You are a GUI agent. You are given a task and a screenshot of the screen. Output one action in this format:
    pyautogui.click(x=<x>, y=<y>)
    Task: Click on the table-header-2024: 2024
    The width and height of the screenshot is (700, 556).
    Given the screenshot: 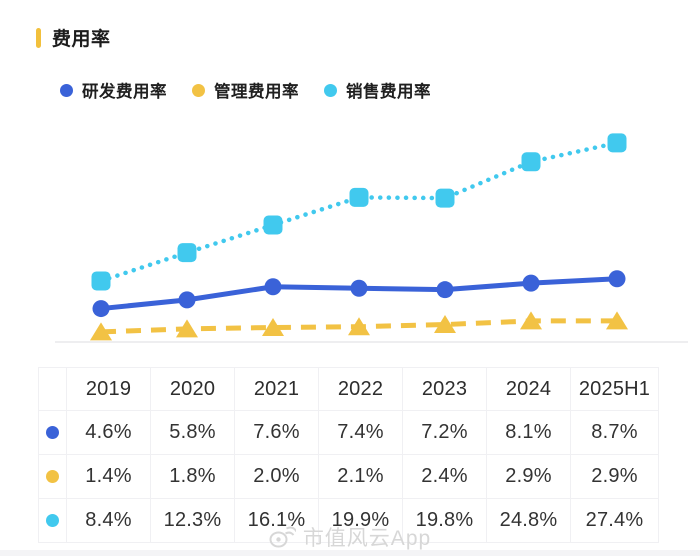 What is the action you would take?
    pyautogui.click(x=528, y=389)
    